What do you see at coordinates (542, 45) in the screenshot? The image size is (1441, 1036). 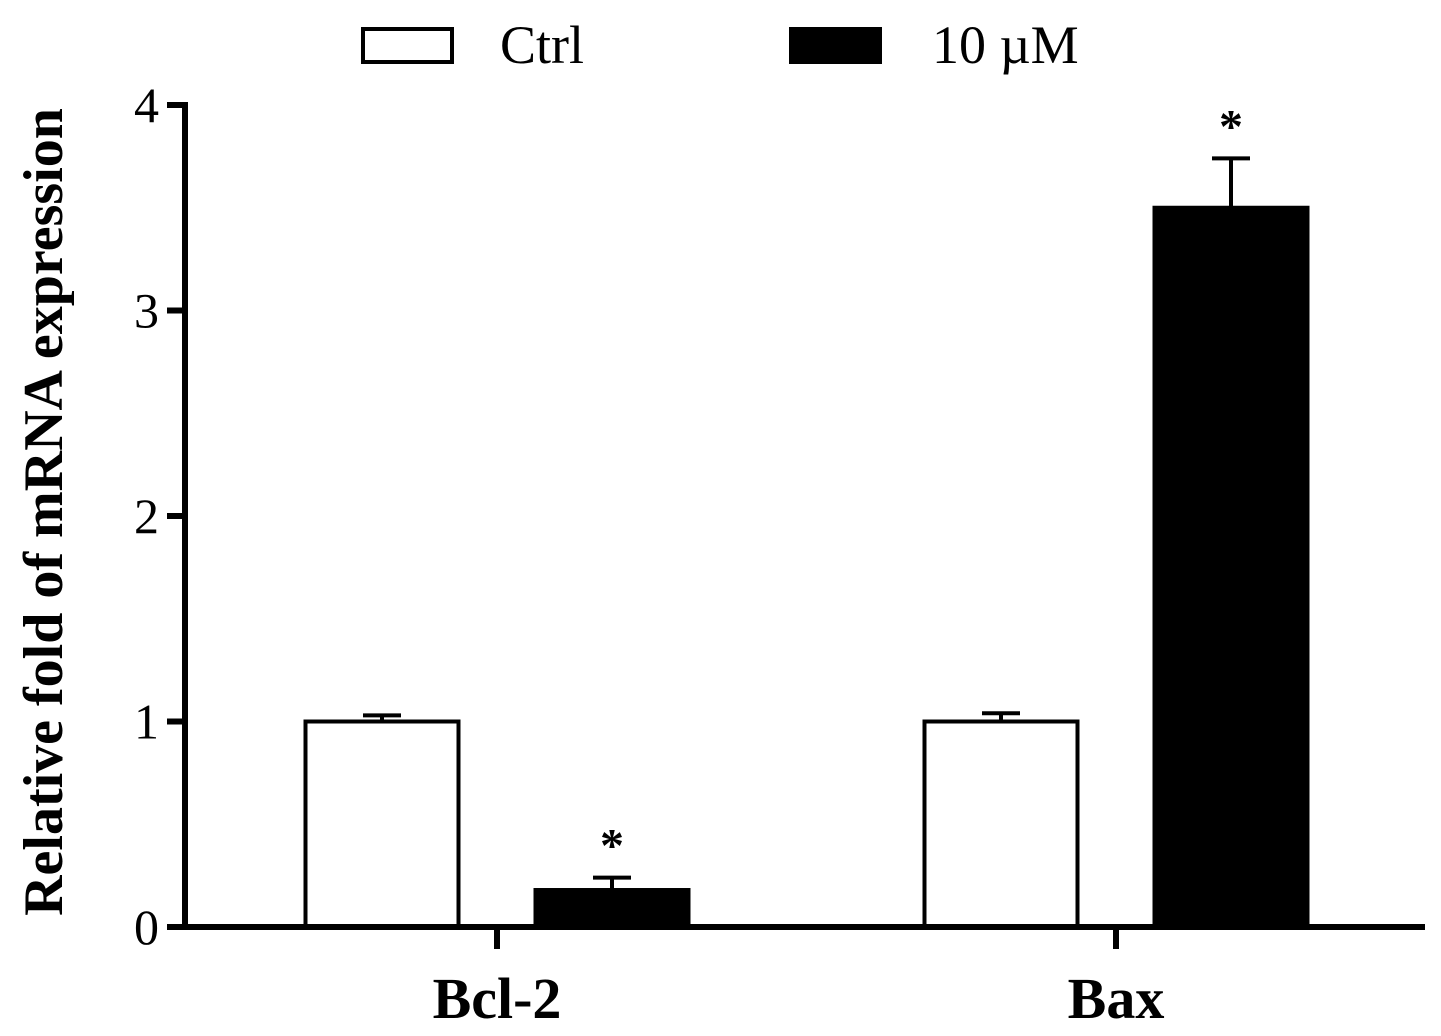 I see `legend-label: Ctrl` at bounding box center [542, 45].